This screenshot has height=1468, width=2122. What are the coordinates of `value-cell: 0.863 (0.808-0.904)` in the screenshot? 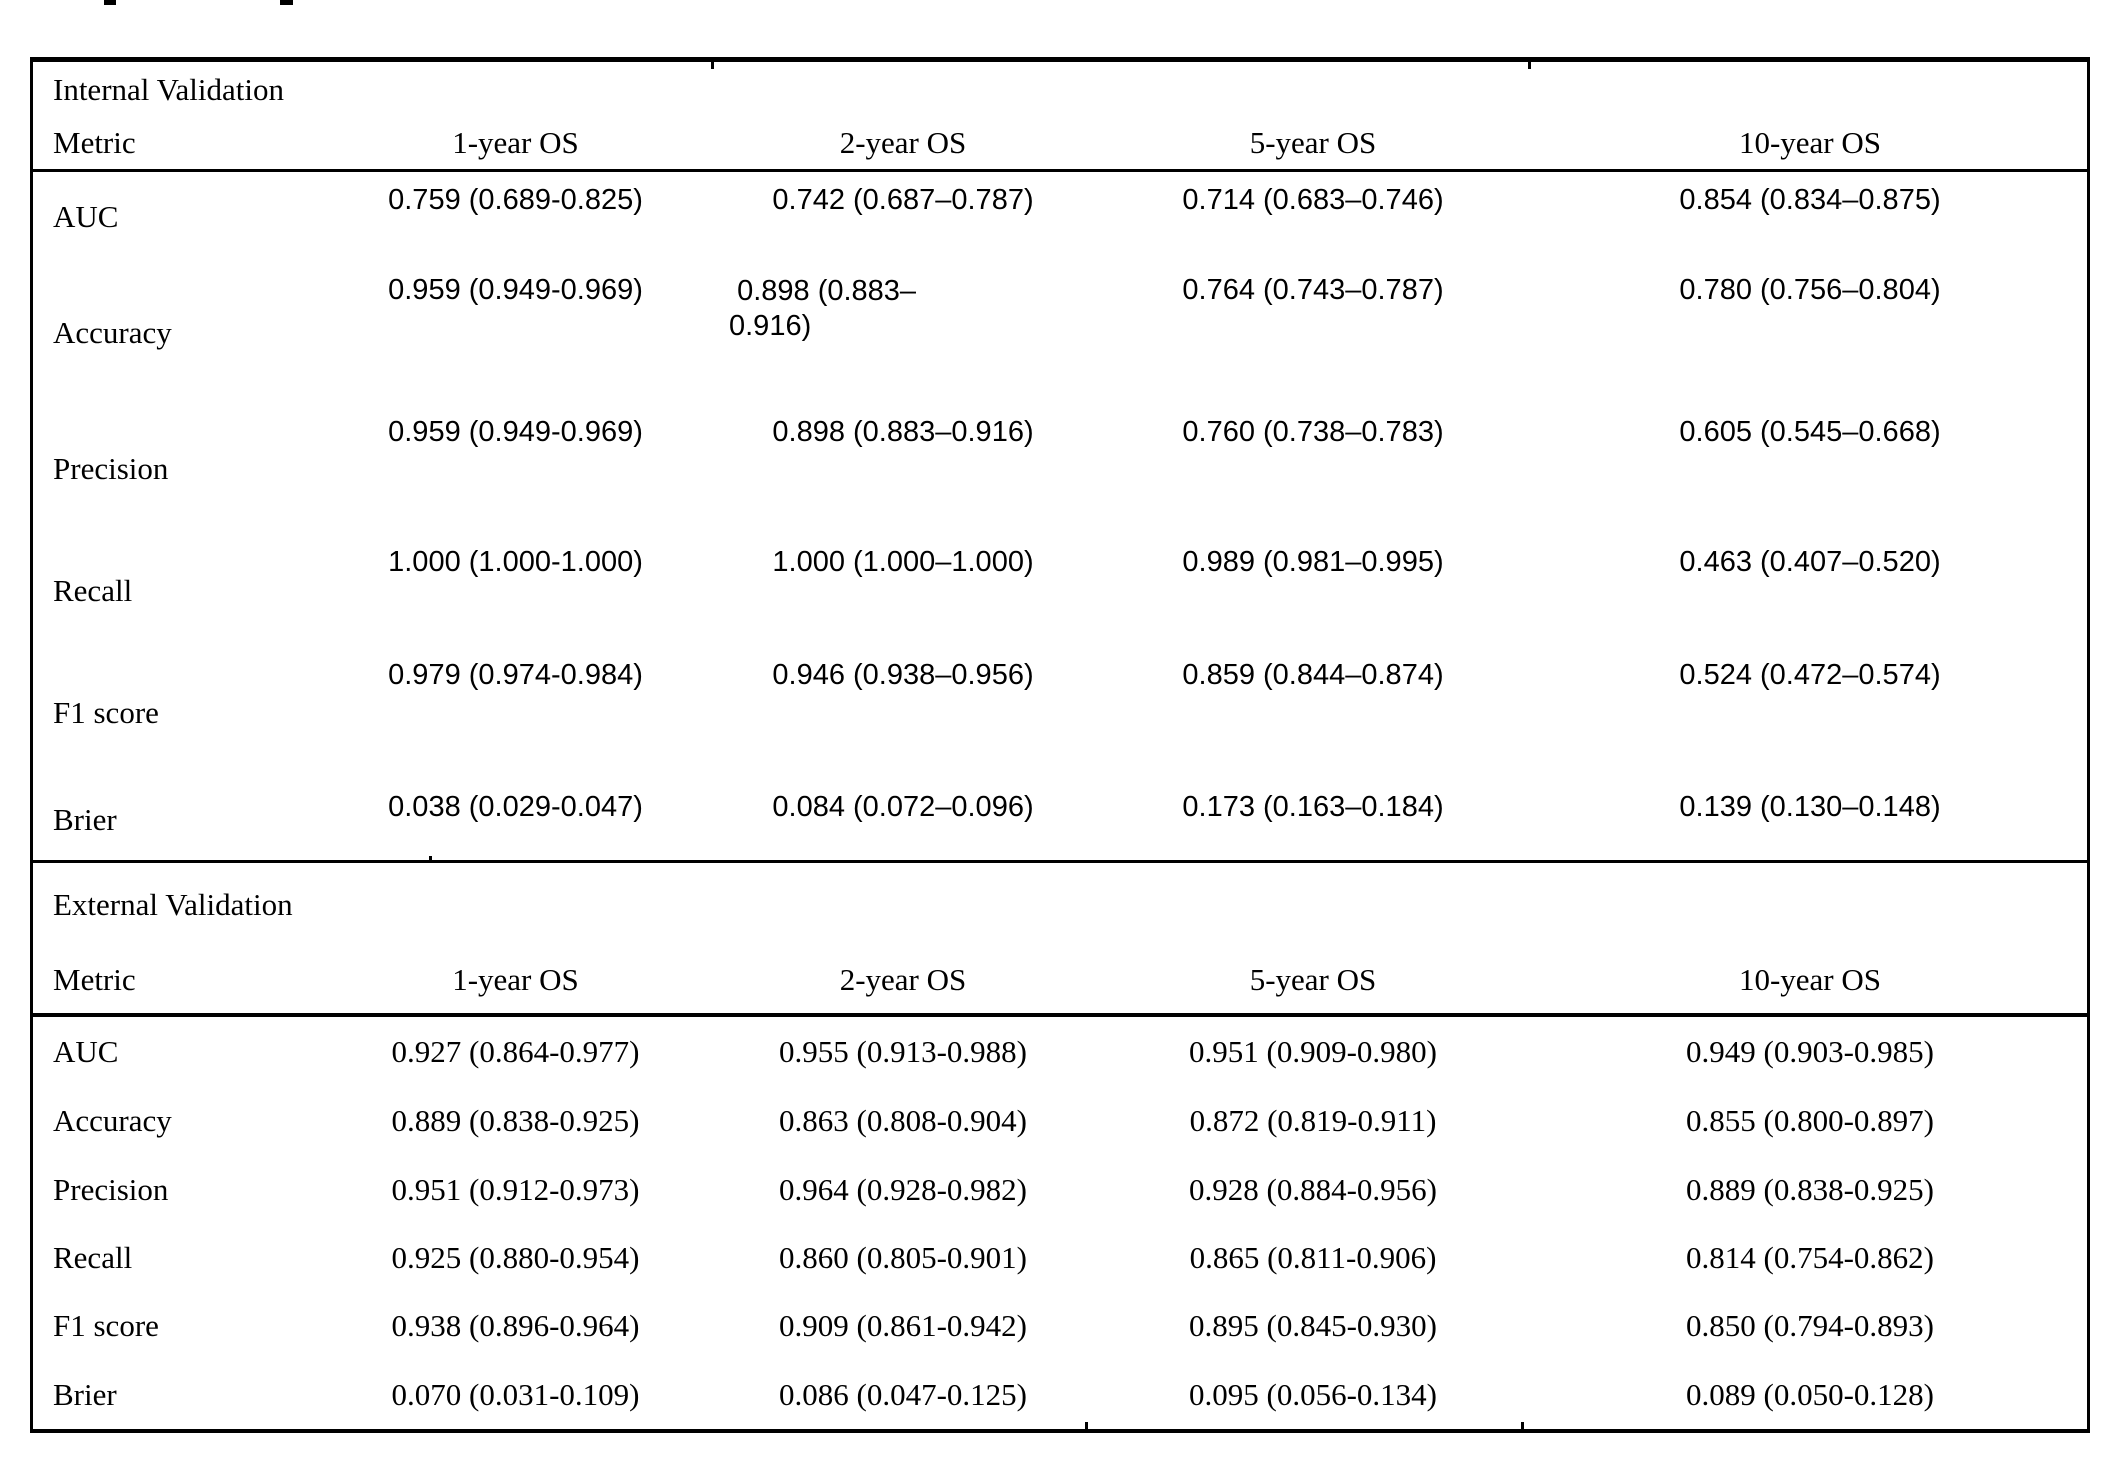 It's located at (903, 1120).